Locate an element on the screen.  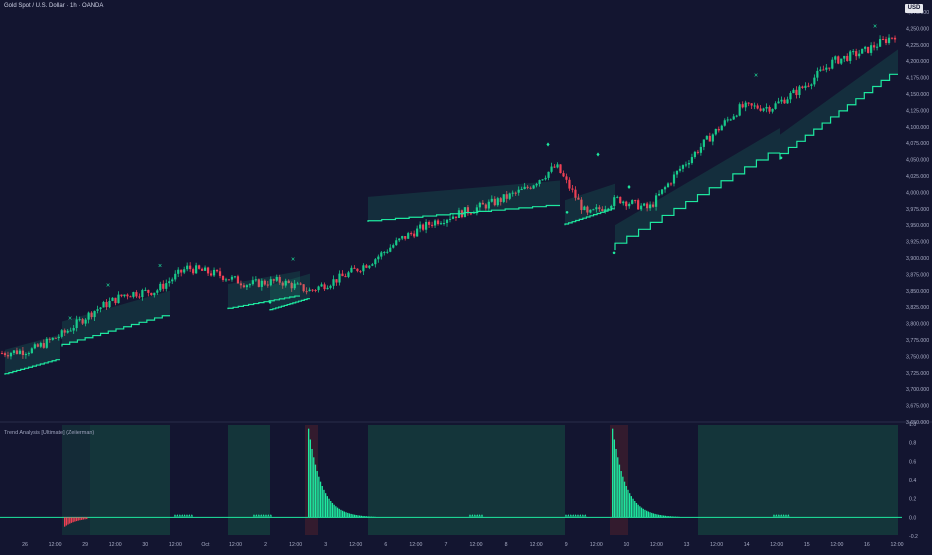
currency-badge: USD is located at coordinates (914, 8).